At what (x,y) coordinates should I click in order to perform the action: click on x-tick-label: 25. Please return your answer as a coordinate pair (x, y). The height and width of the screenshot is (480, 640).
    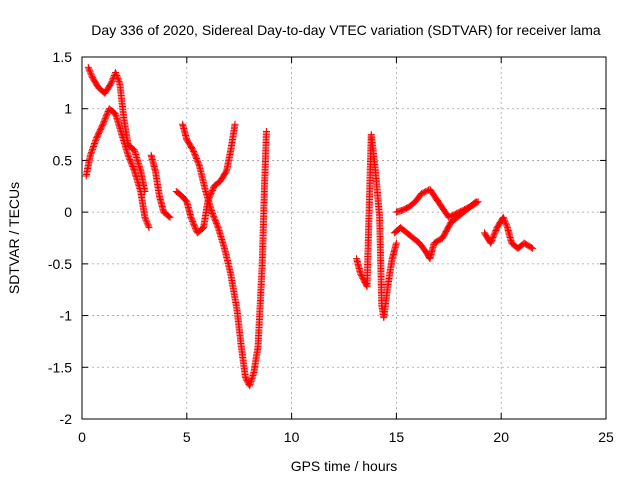
    Looking at the image, I should click on (606, 437).